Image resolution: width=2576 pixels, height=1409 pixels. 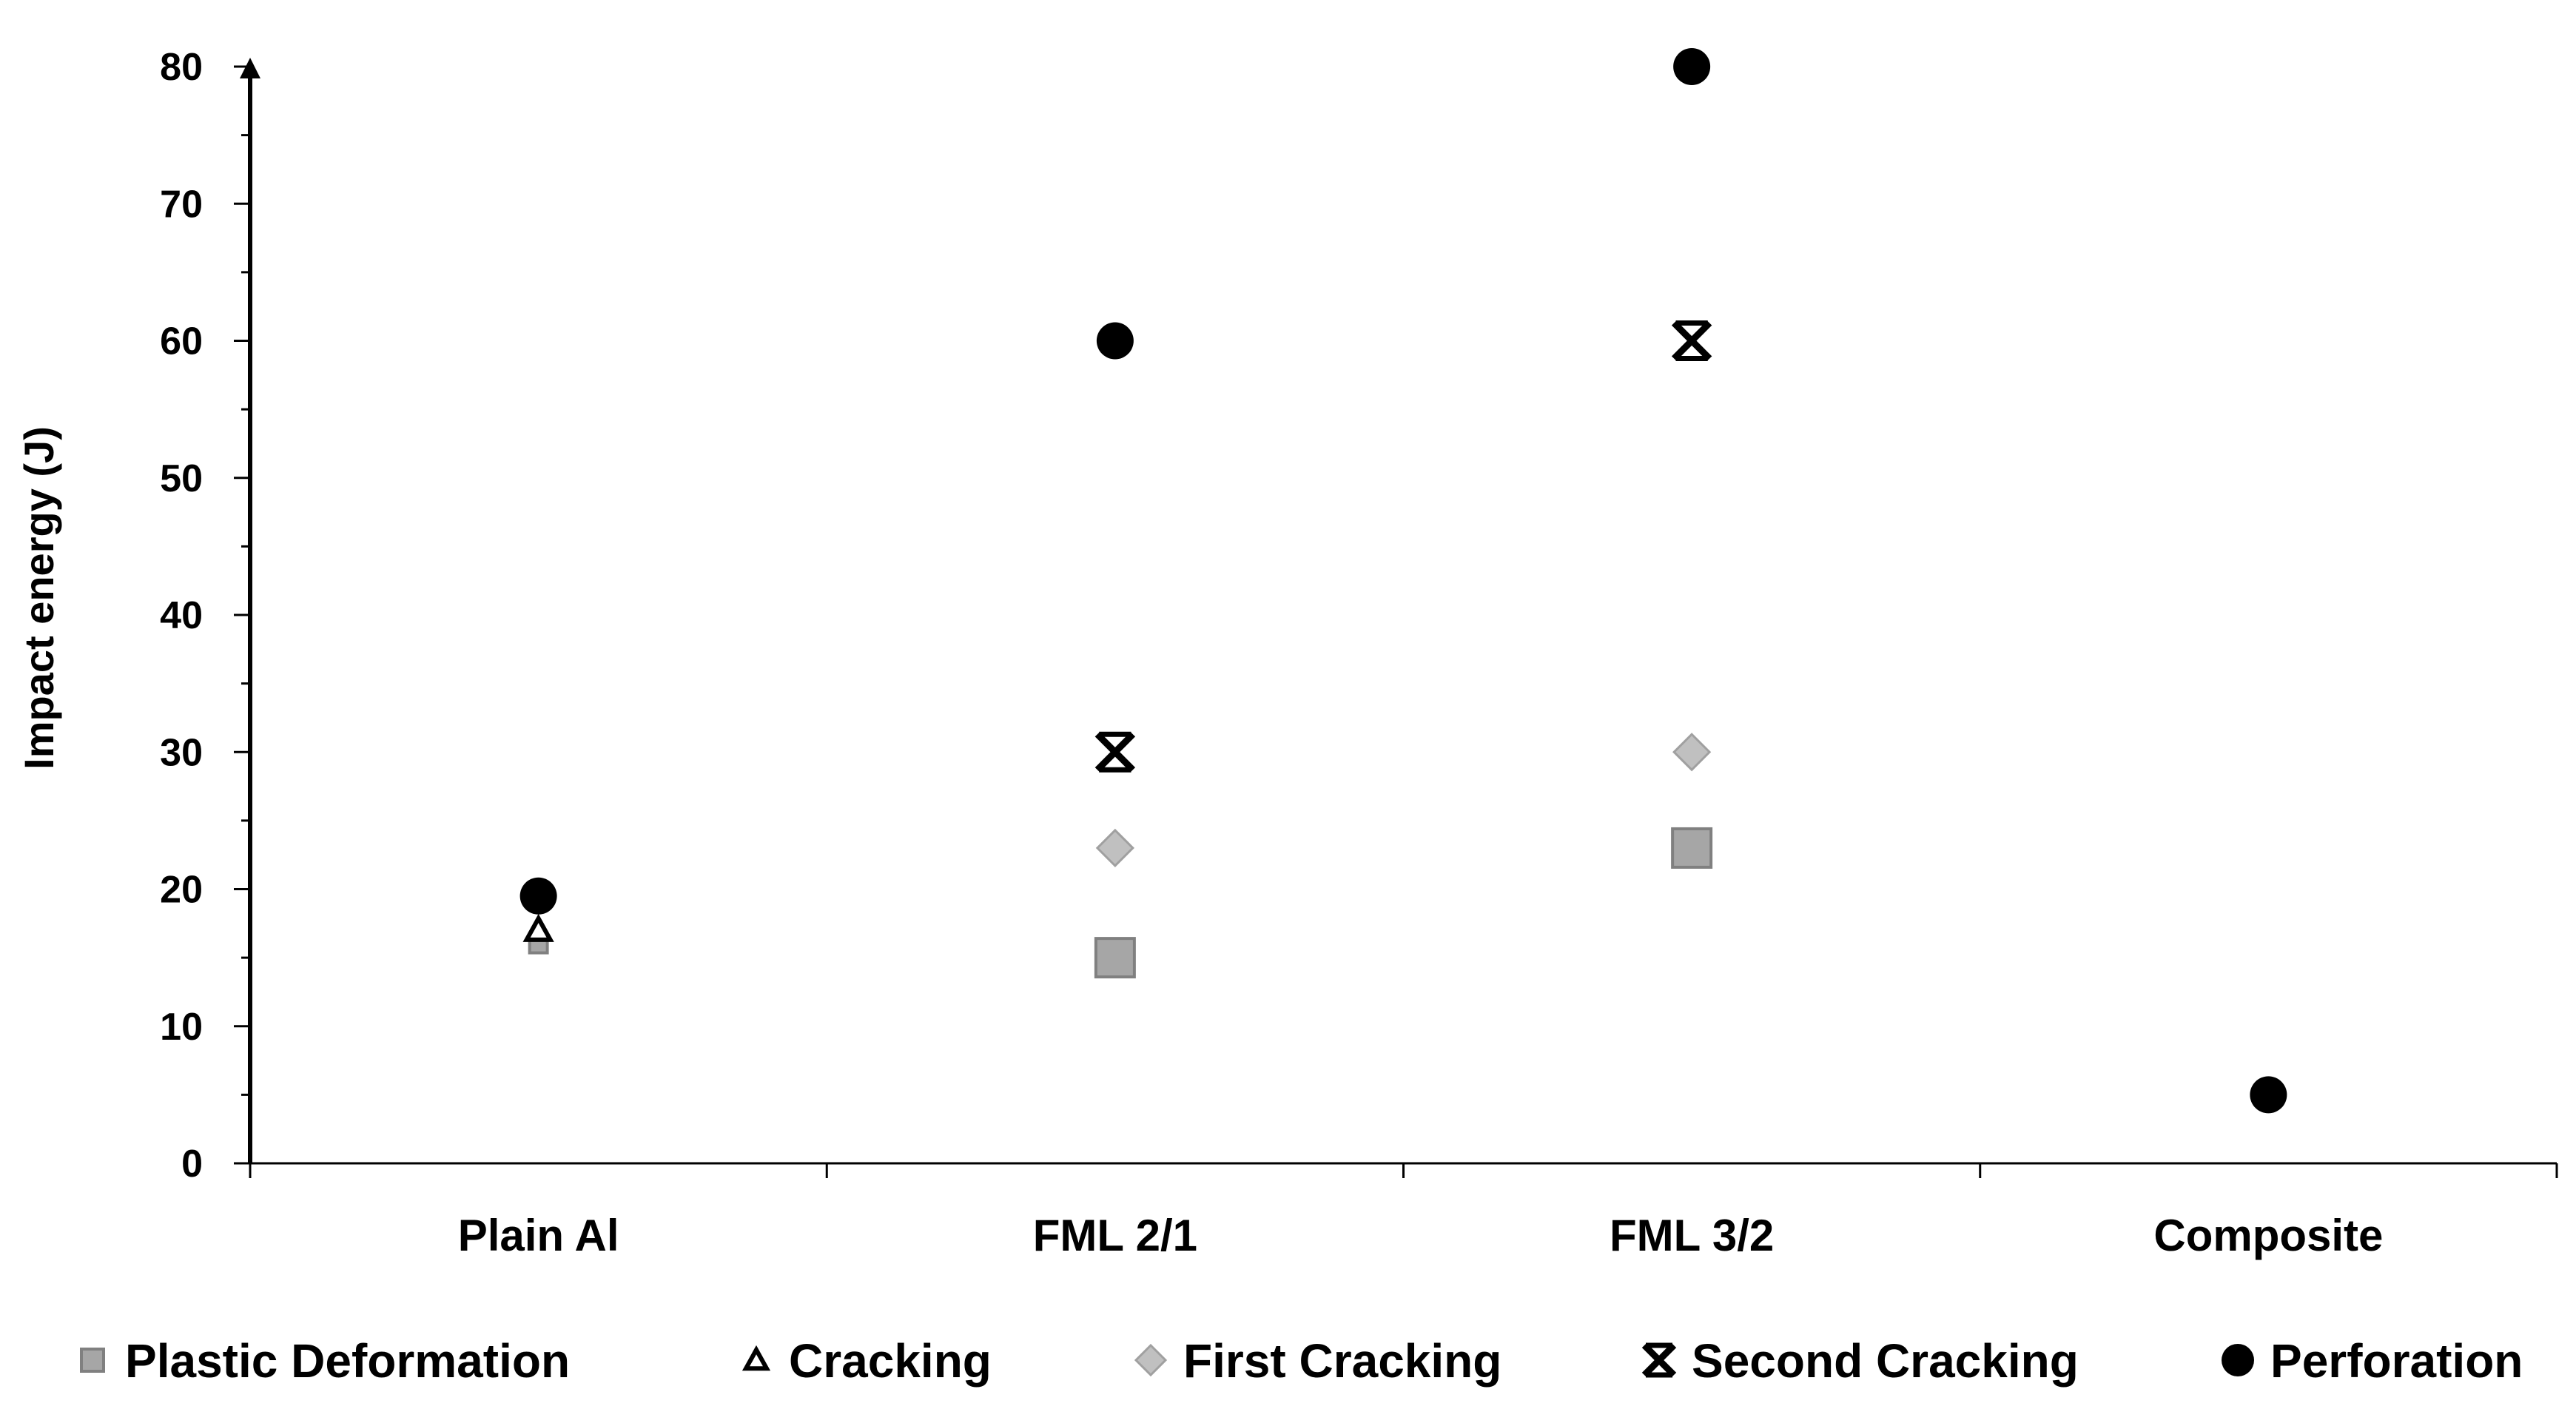 What do you see at coordinates (39, 598) in the screenshot?
I see `y-axis-title: Impact energy (J)` at bounding box center [39, 598].